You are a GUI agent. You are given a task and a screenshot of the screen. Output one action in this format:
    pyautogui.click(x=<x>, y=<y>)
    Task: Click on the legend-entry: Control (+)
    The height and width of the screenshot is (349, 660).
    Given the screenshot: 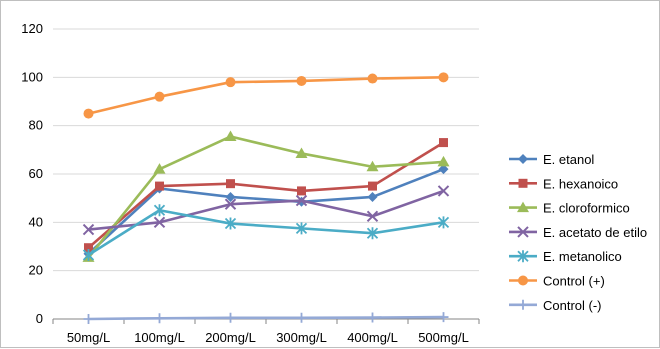 What is the action you would take?
    pyautogui.click(x=557, y=281)
    